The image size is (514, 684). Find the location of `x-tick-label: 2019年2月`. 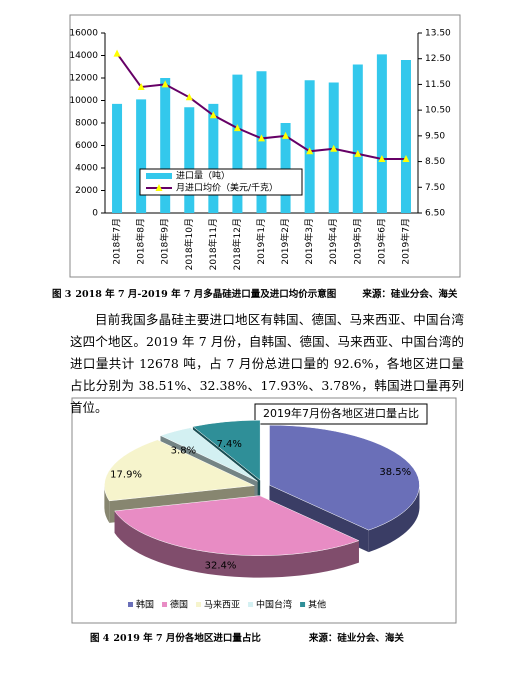

x-tick-label: 2019年2月 is located at coordinates (285, 241).